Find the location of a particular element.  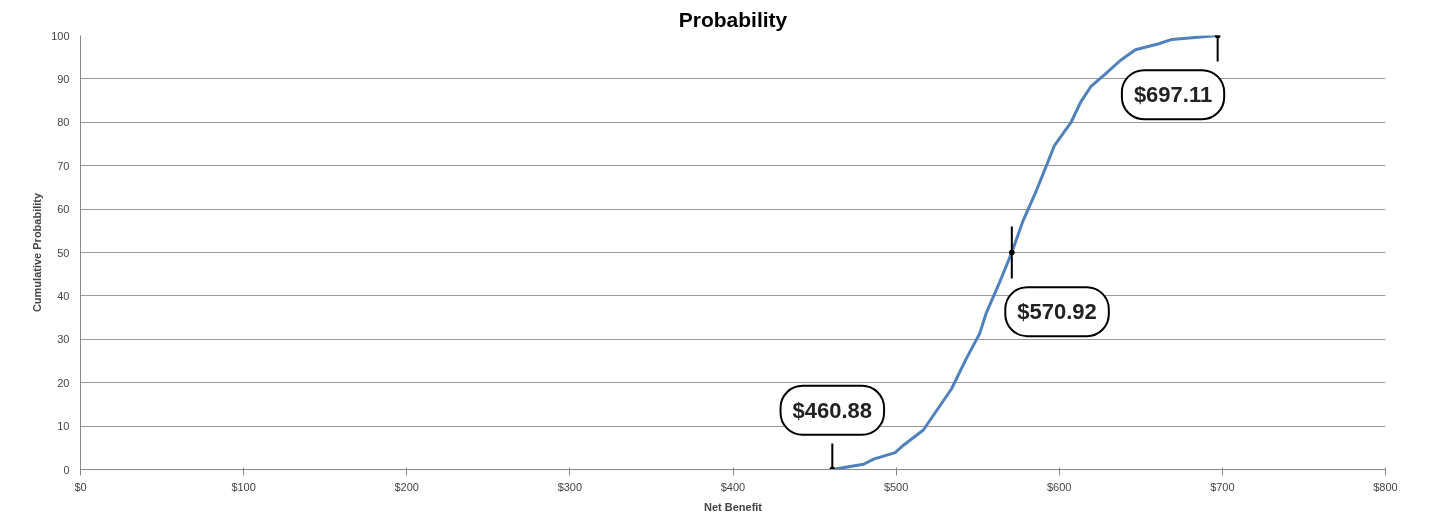

y-tick-label: 60 is located at coordinates (63, 209).